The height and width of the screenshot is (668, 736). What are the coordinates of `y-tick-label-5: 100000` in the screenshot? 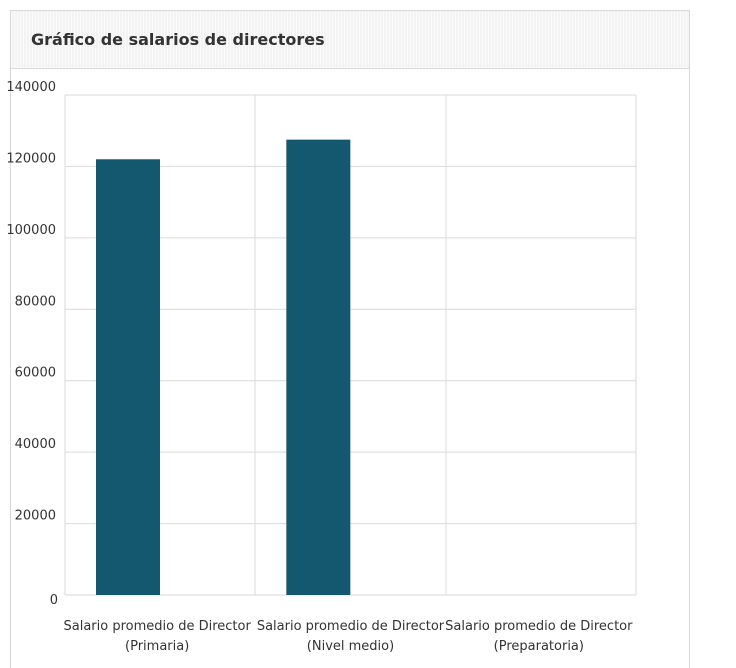 It's located at (31, 230).